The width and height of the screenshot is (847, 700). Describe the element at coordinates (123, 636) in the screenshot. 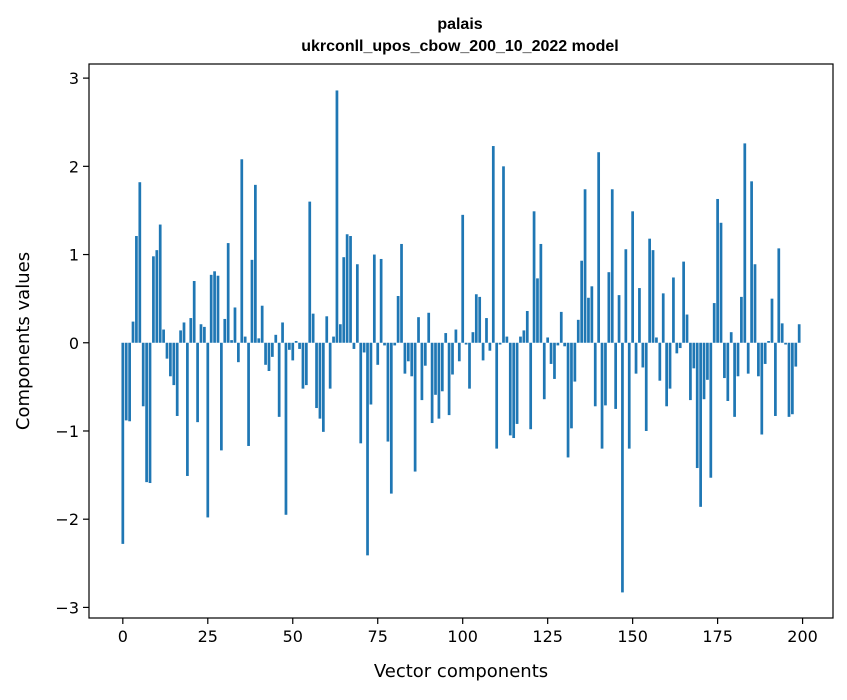

I see `x-tick-label: 0` at that location.